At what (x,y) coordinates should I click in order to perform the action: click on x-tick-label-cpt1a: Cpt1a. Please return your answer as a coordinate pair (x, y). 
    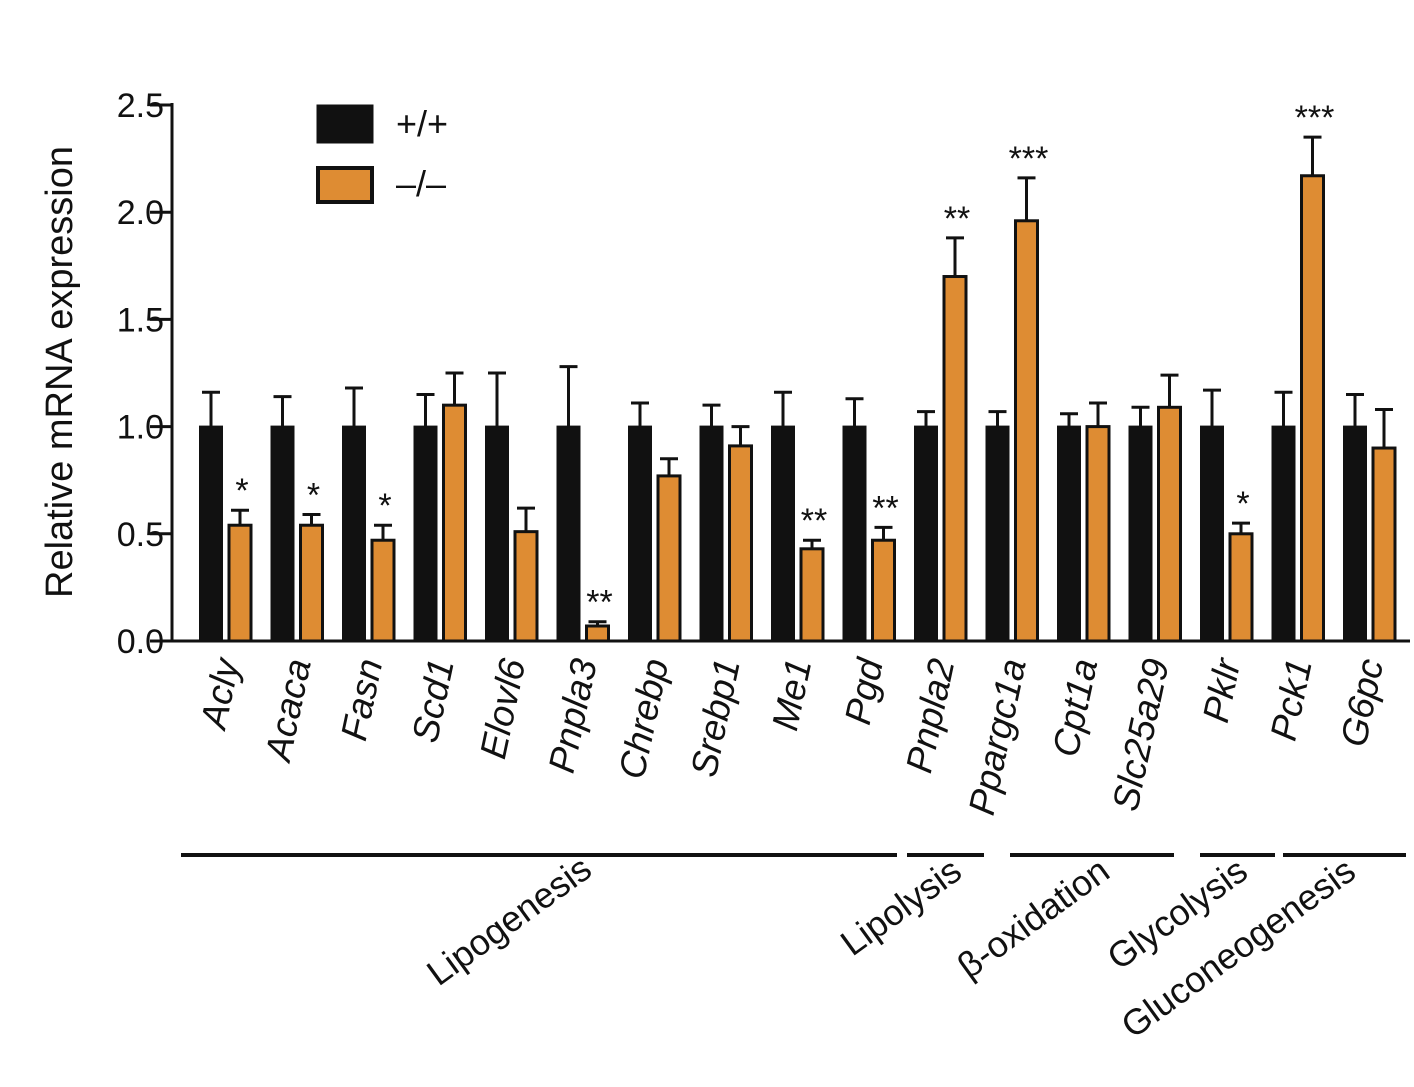
    Looking at the image, I should click on (1075, 707).